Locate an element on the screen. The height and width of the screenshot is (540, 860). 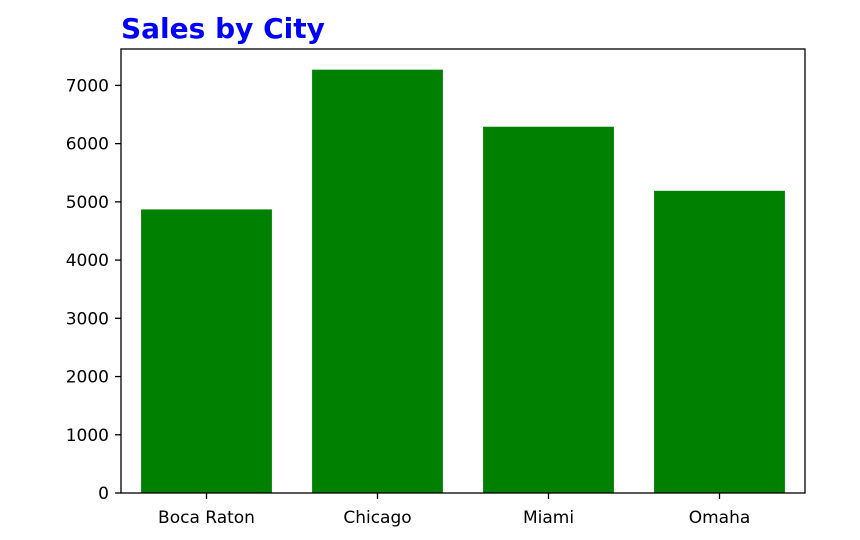
y-tick-label-5000: 5000 is located at coordinates (87, 203).